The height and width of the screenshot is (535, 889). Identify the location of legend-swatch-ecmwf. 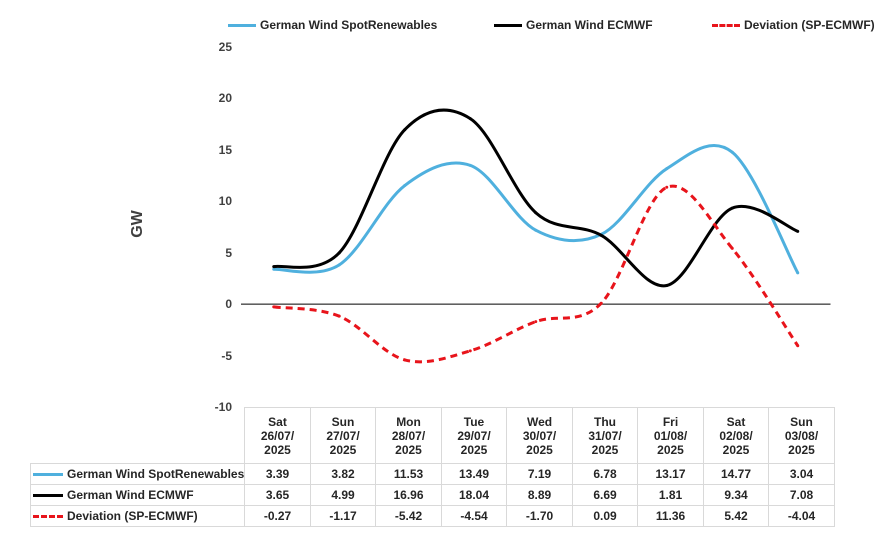
(508, 25).